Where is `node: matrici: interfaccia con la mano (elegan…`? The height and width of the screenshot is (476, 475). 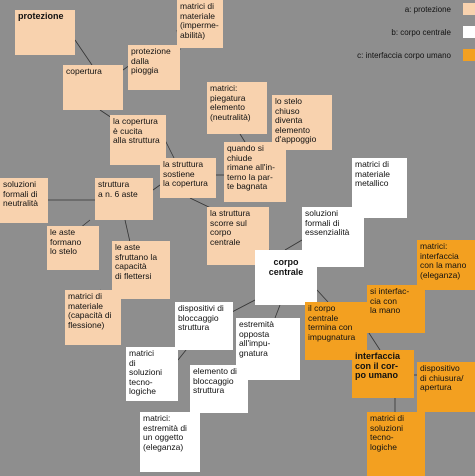 node: matrici: interfaccia con la mano (elegan… is located at coordinates (446, 265).